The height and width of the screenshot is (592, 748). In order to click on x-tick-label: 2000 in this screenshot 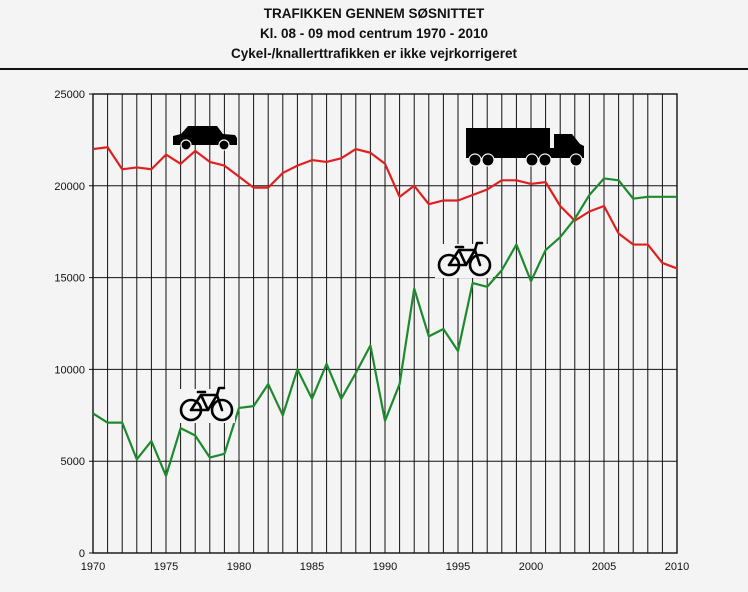, I will do `click(531, 567)`.